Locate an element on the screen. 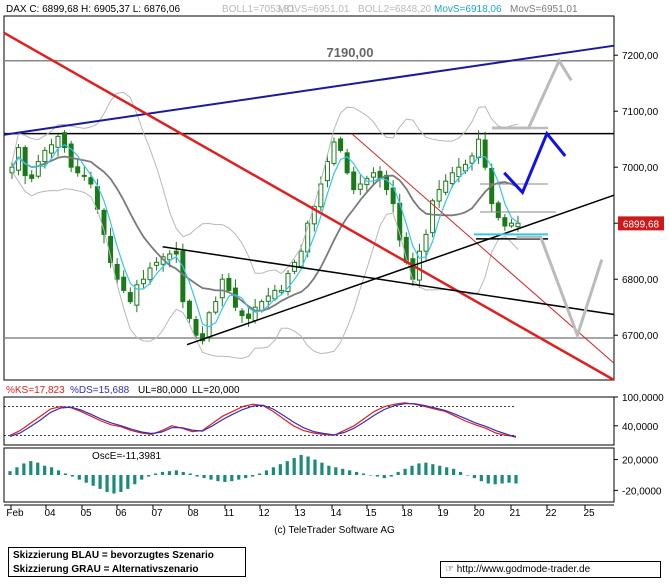  x-tick-label: 22 is located at coordinates (551, 513).